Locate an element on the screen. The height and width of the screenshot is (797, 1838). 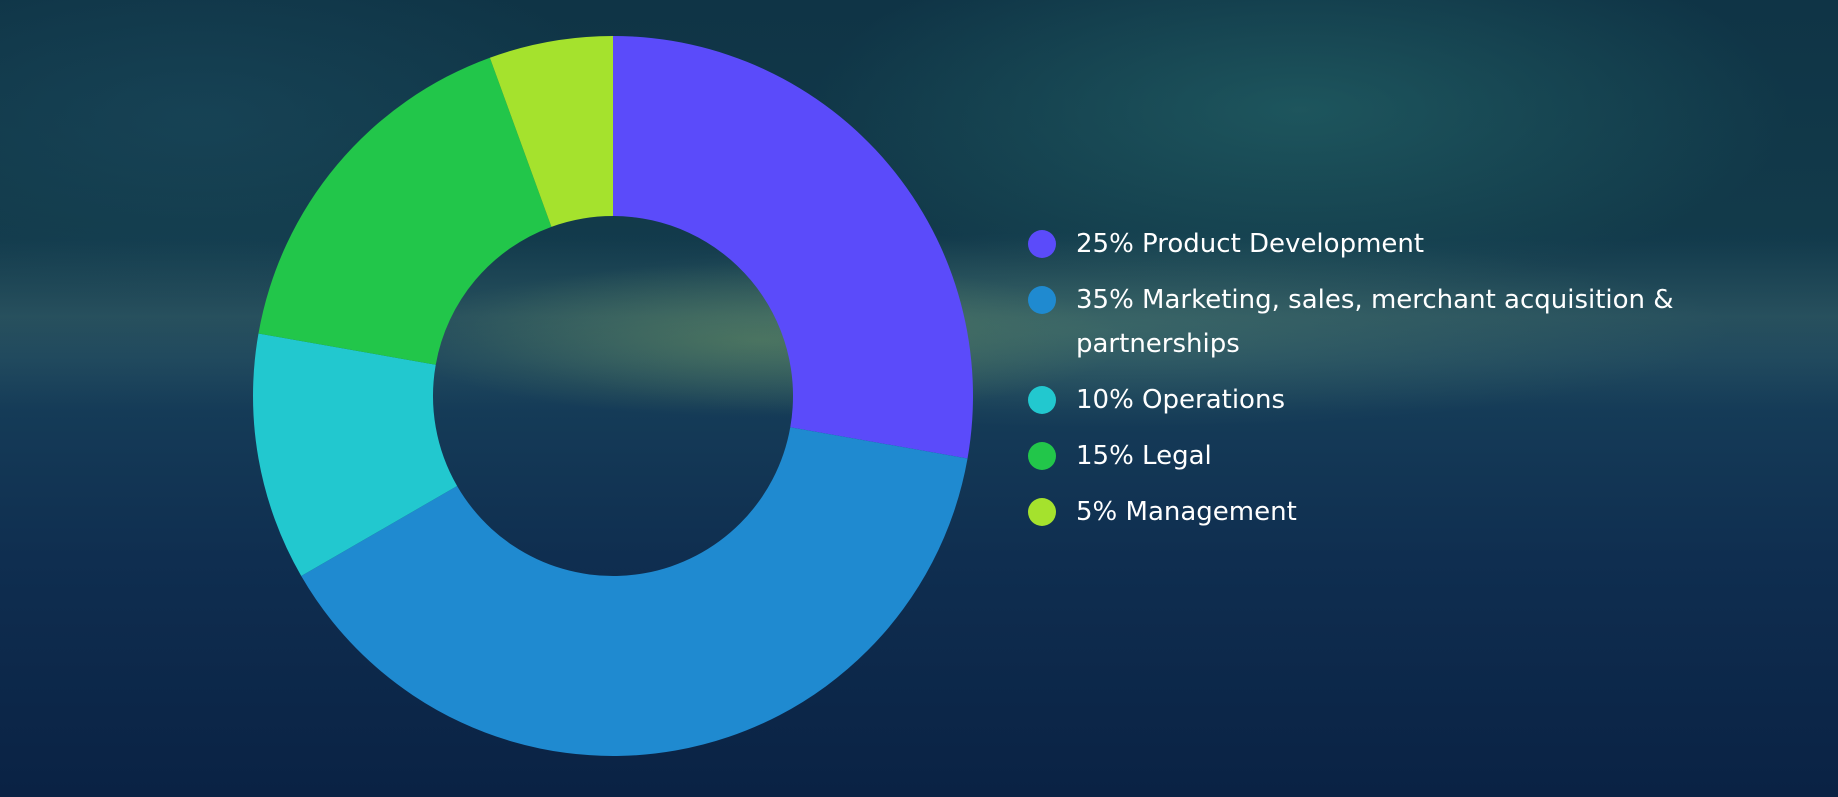
legend-item-operations: 10% Operations is located at coordinates (1388, 400).